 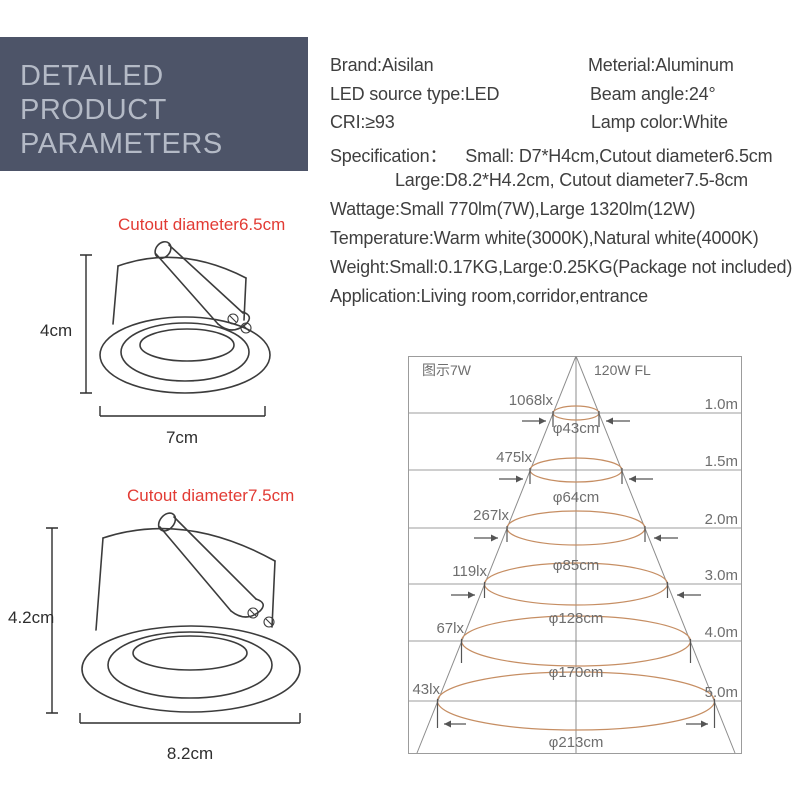 What do you see at coordinates (721, 519) in the screenshot?
I see `beam-distance-3: 2.0m` at bounding box center [721, 519].